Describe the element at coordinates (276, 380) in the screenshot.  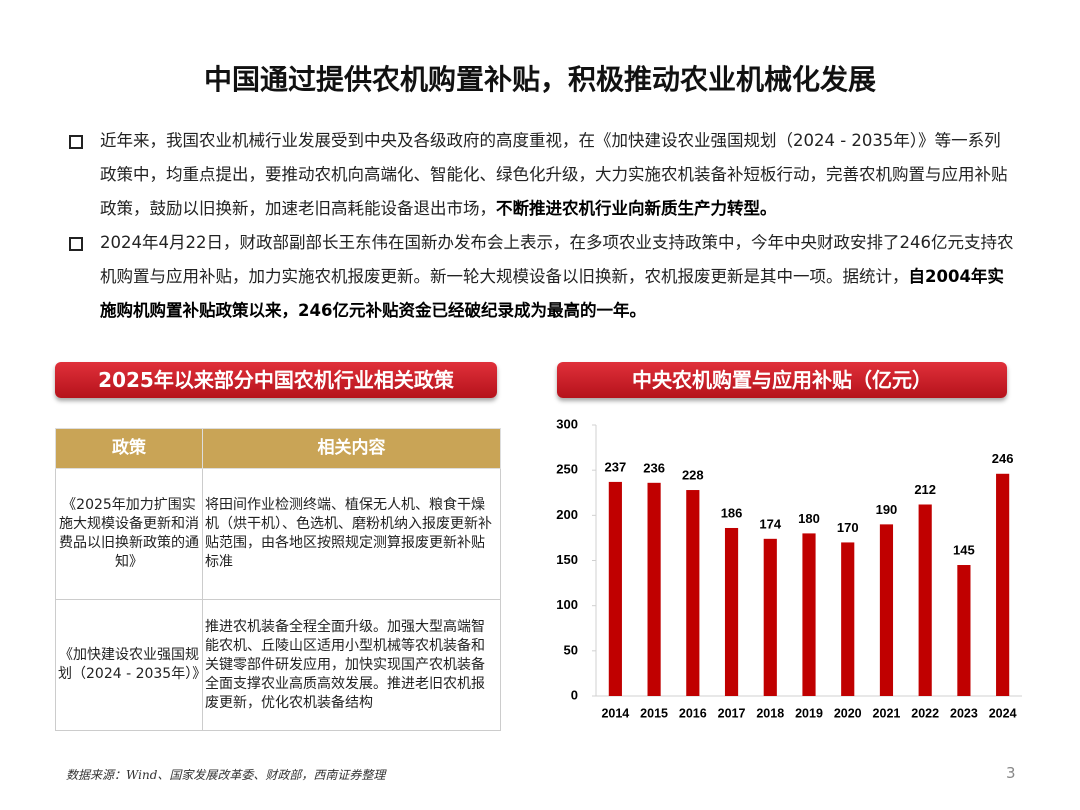
I see `table-banner: 2025年以来部分中国农机行业相关政策` at that location.